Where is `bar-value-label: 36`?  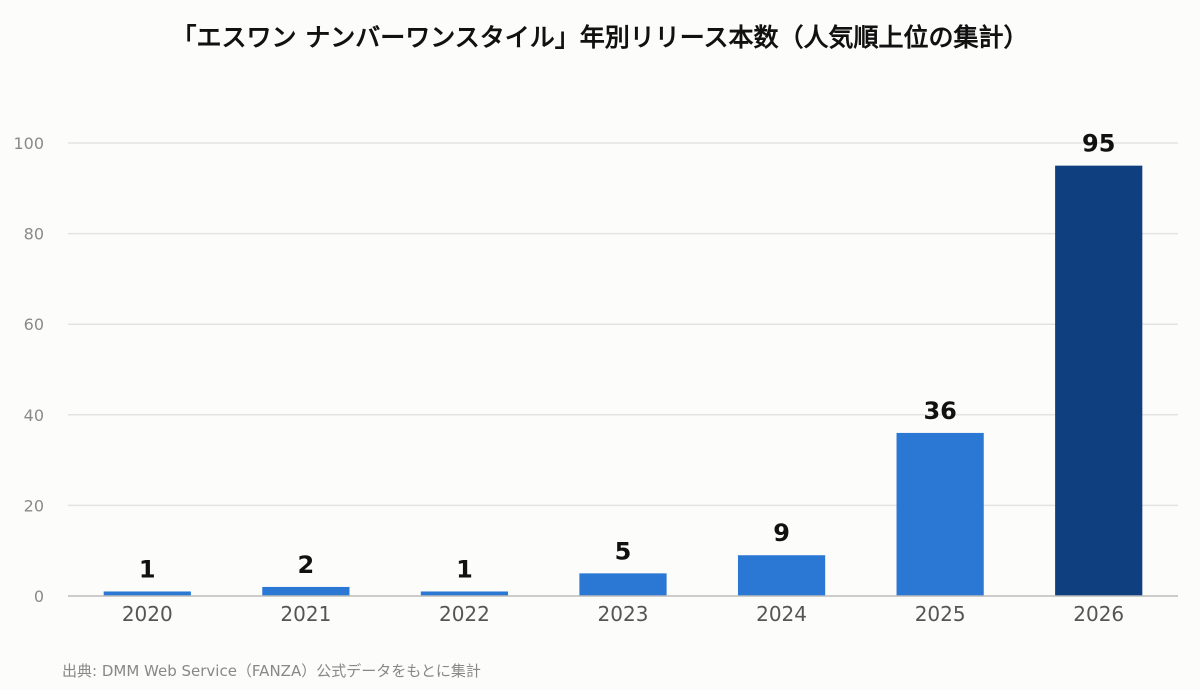 bar-value-label: 36 is located at coordinates (939, 411).